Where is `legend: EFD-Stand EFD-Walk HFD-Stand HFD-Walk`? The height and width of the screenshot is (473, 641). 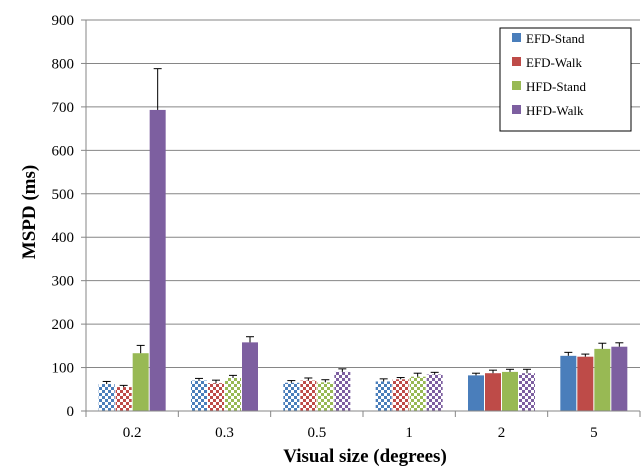 legend: EFD-Stand EFD-Walk HFD-Stand HFD-Walk is located at coordinates (565, 79).